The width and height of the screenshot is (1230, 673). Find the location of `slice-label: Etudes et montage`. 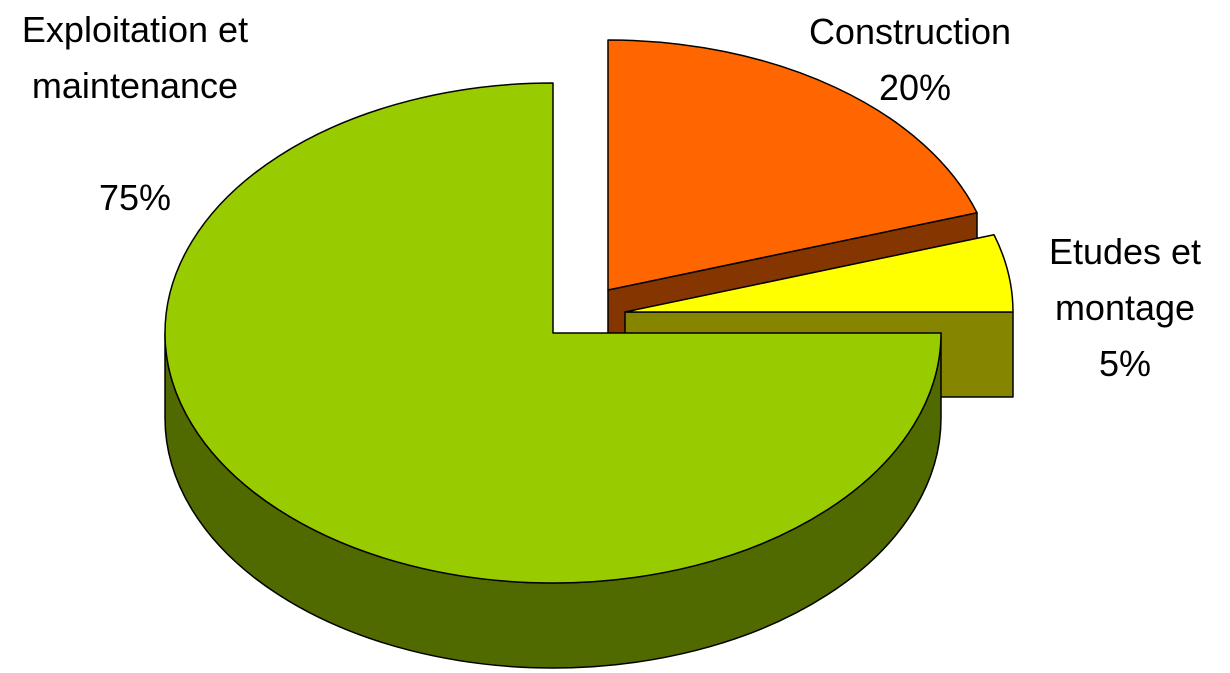

slice-label: Etudes et montage is located at coordinates (1125, 279).